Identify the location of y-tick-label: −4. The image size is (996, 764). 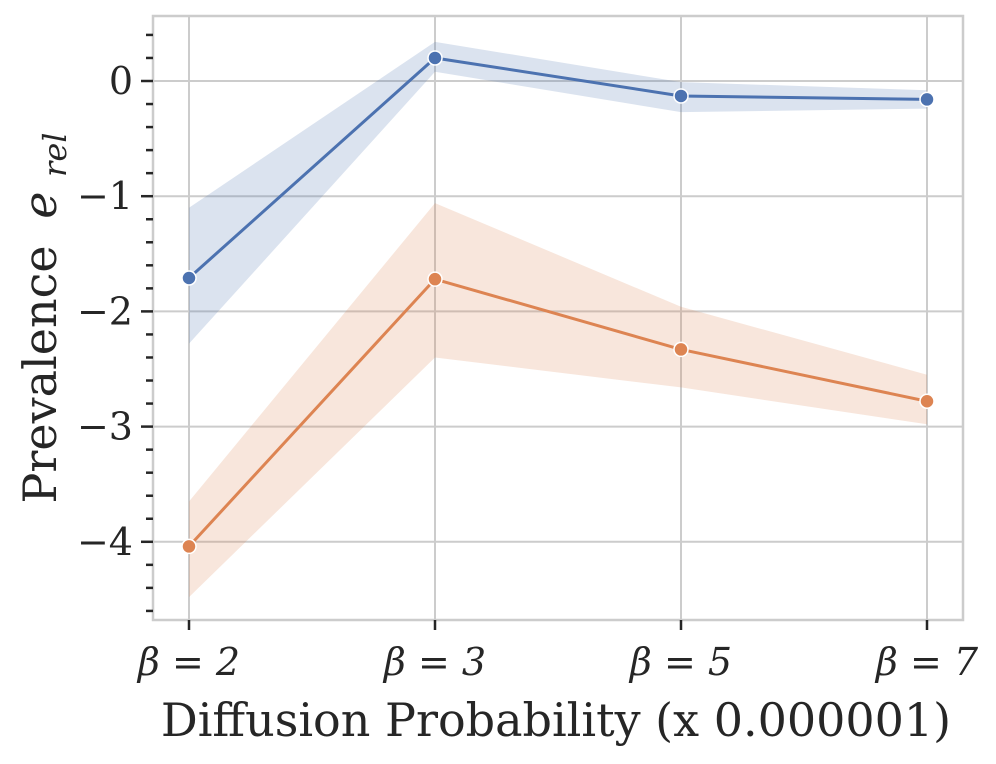
(105, 542).